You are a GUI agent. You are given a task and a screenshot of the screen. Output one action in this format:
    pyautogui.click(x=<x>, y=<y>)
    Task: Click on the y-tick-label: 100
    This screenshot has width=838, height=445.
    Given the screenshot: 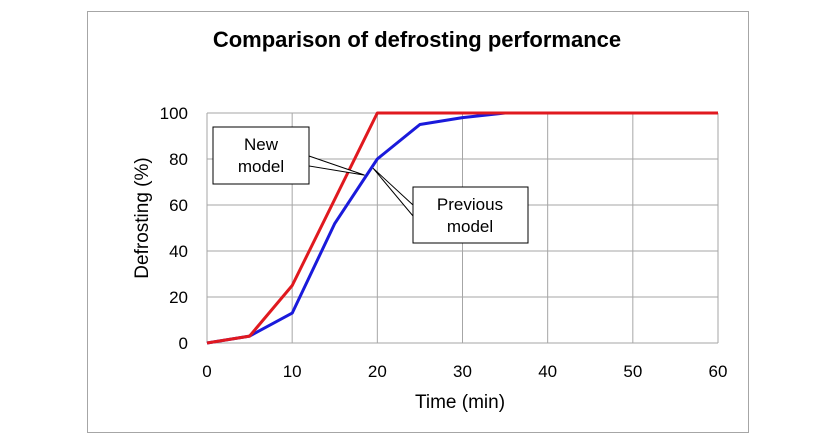 What is the action you would take?
    pyautogui.click(x=174, y=113)
    